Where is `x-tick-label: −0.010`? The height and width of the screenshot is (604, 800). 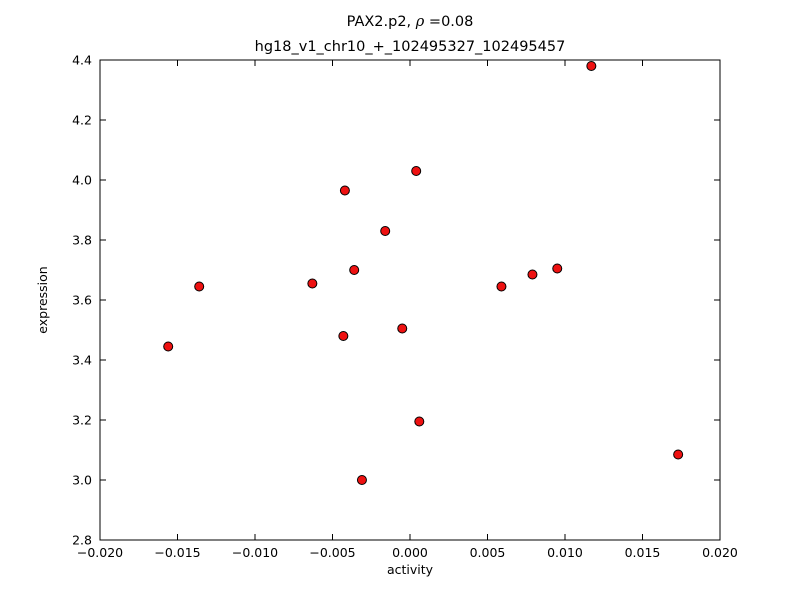 x-tick-label: −0.010 is located at coordinates (255, 552).